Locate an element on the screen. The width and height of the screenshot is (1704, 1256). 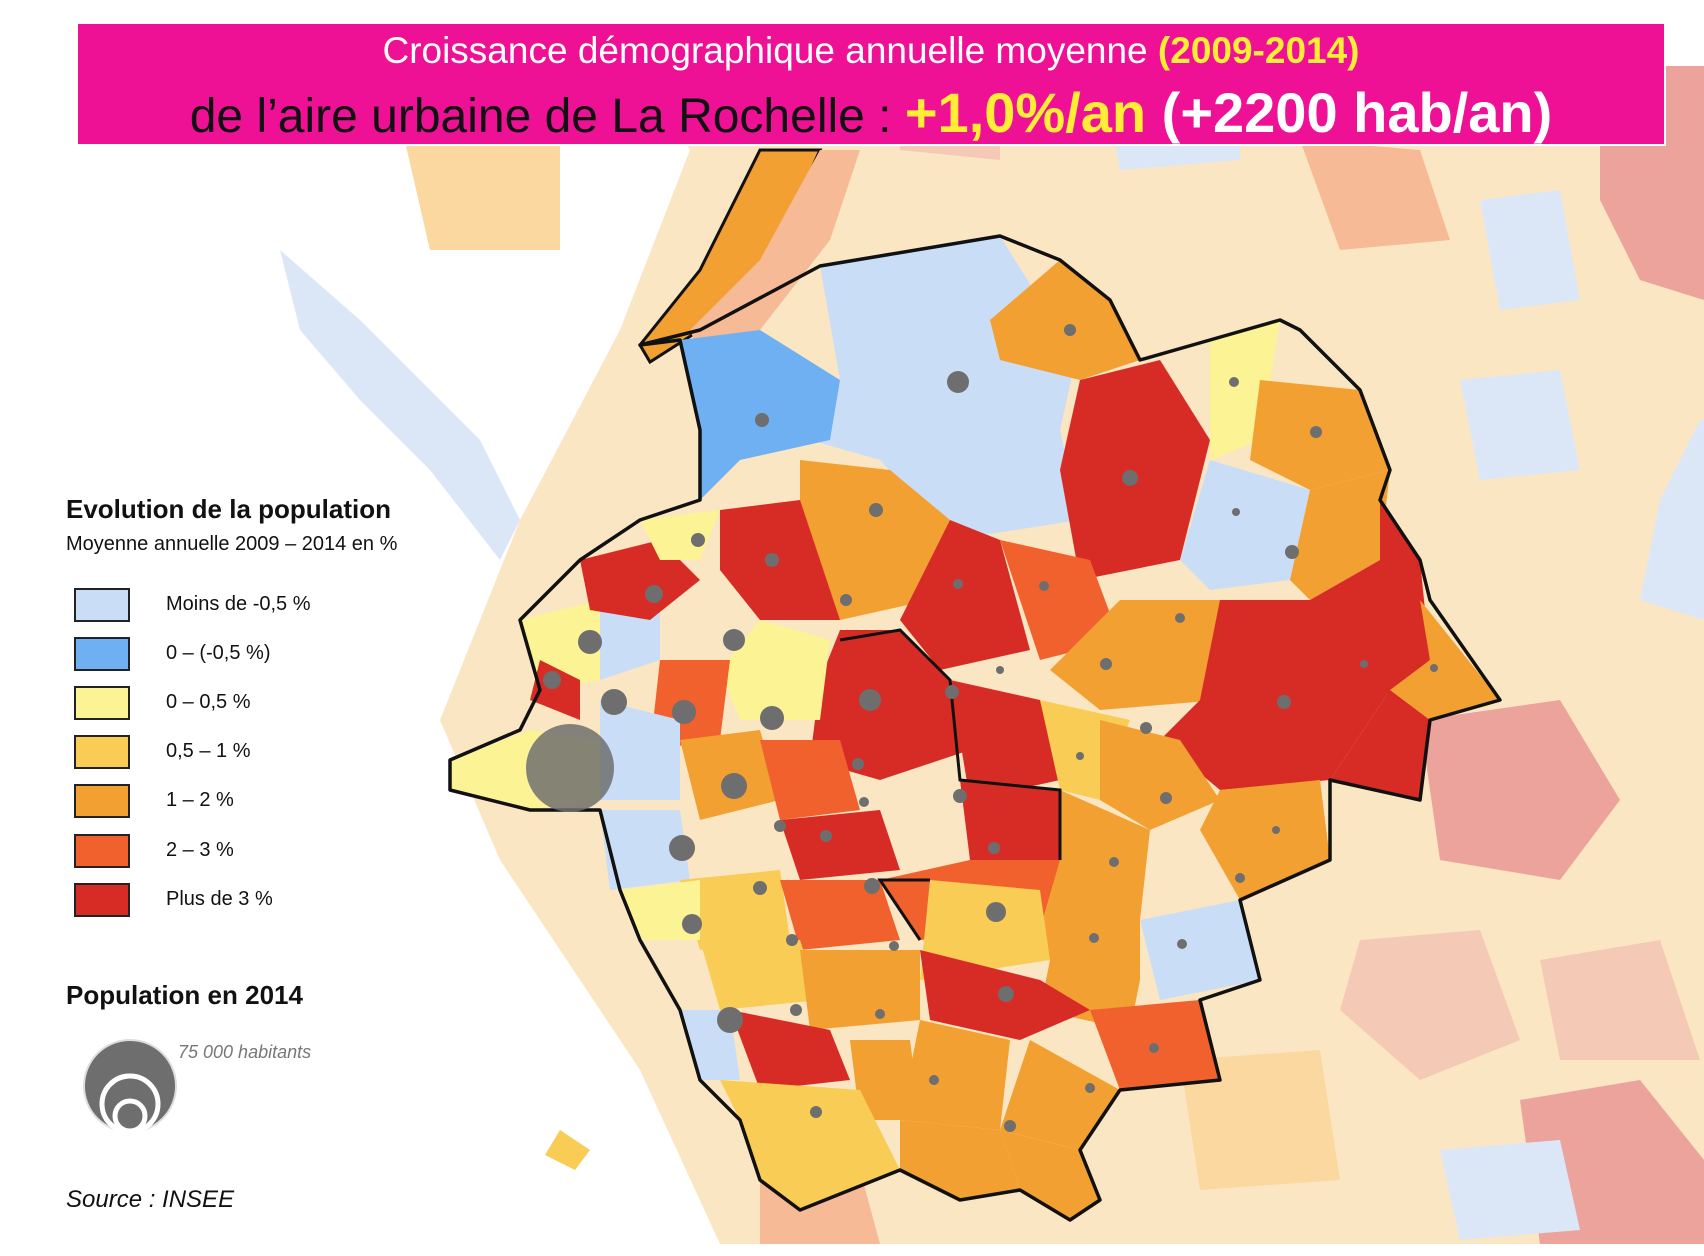
population-dot-large is located at coordinates (570, 768).